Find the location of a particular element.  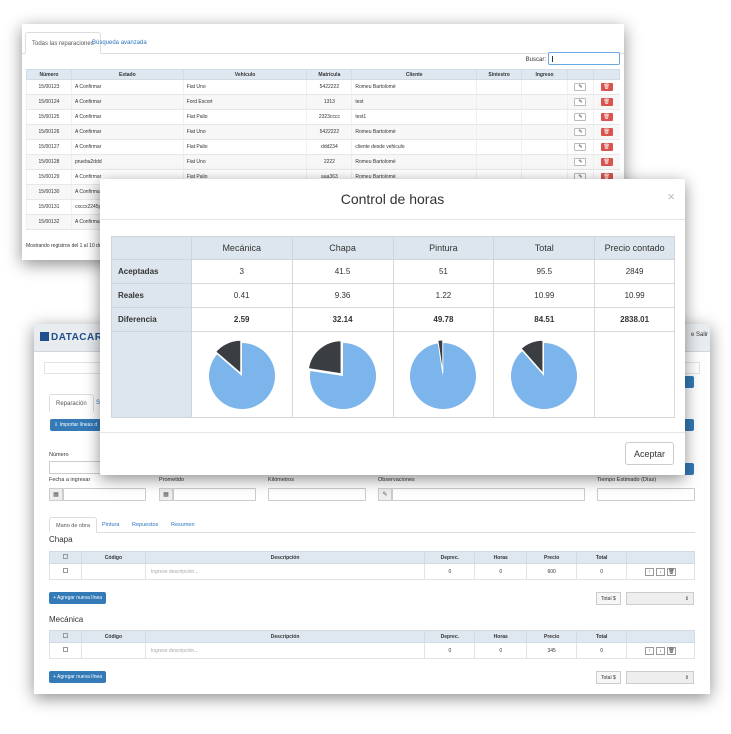

precio-cell: 345 is located at coordinates (552, 650).